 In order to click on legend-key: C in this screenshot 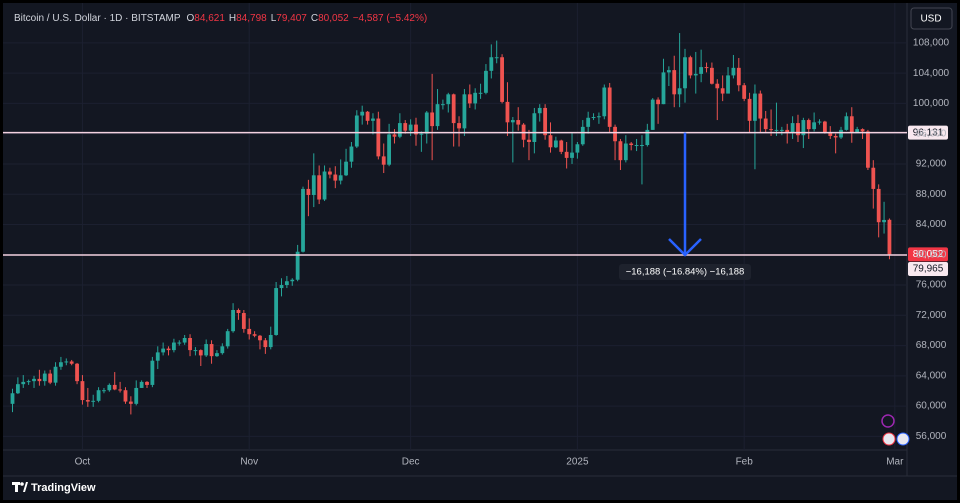, I will do `click(314, 18)`.